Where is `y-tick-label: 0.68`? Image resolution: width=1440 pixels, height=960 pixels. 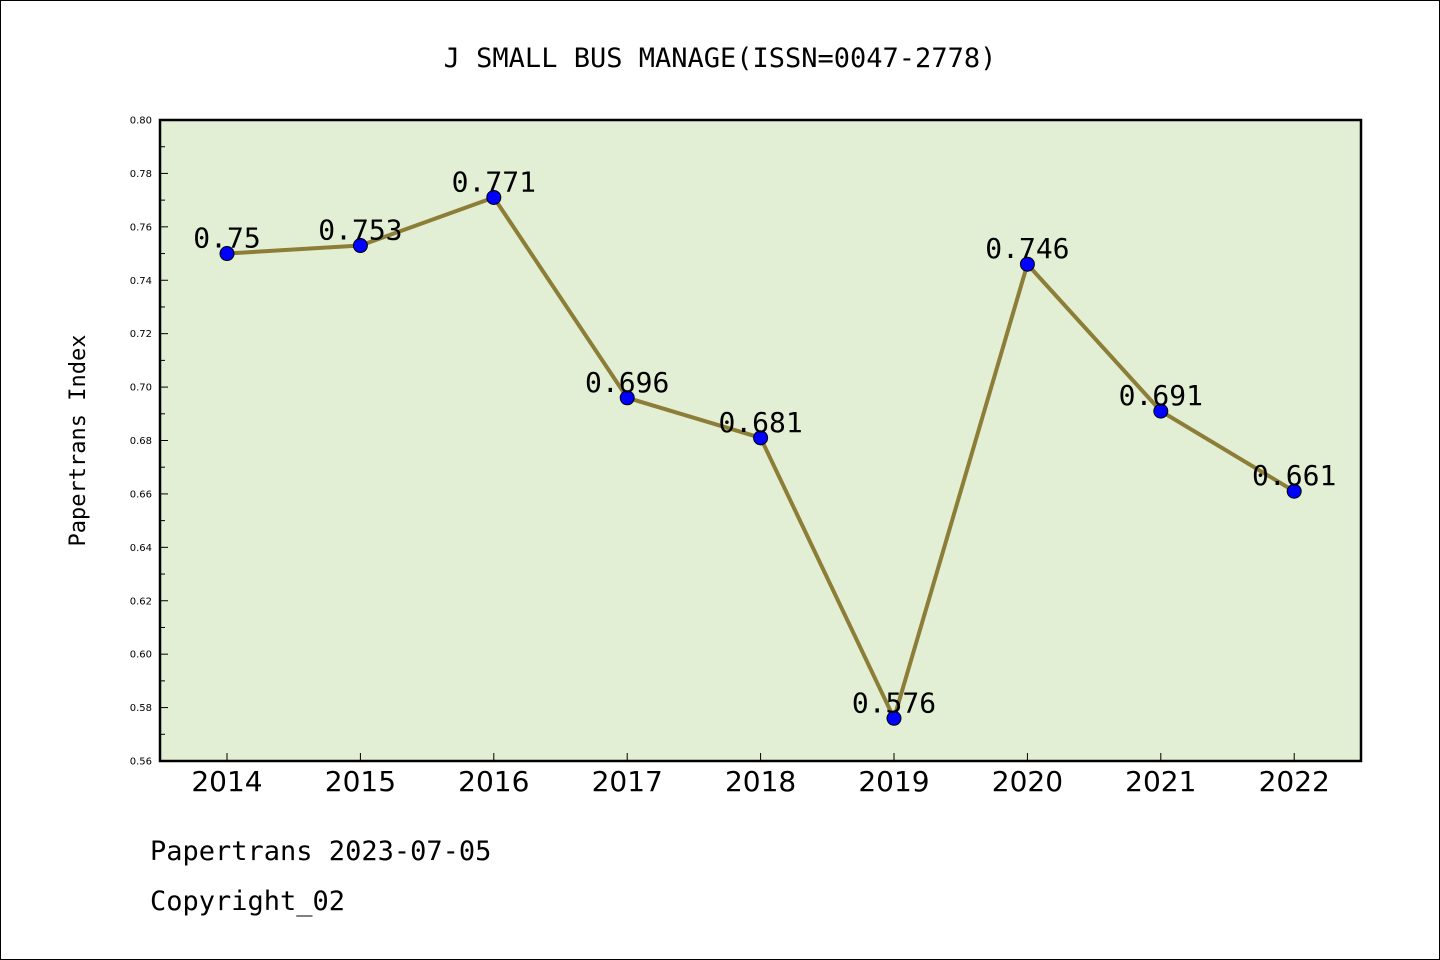 y-tick-label: 0.68 is located at coordinates (141, 441).